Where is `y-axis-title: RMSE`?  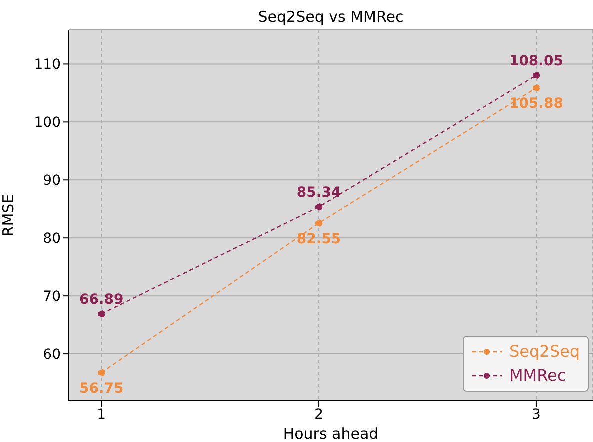 y-axis-title: RMSE is located at coordinates (9, 215).